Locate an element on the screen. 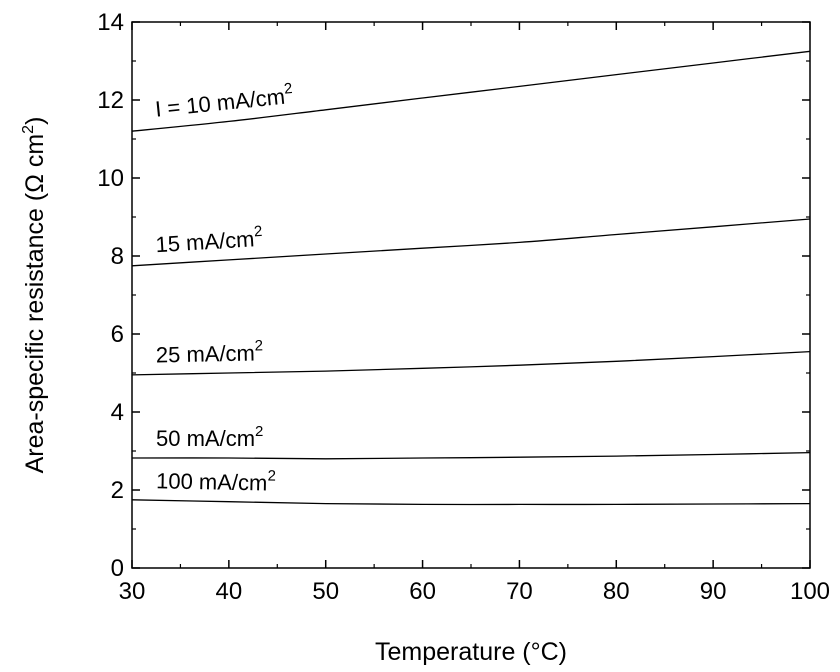  x-tick-label: 100 is located at coordinates (810, 591).